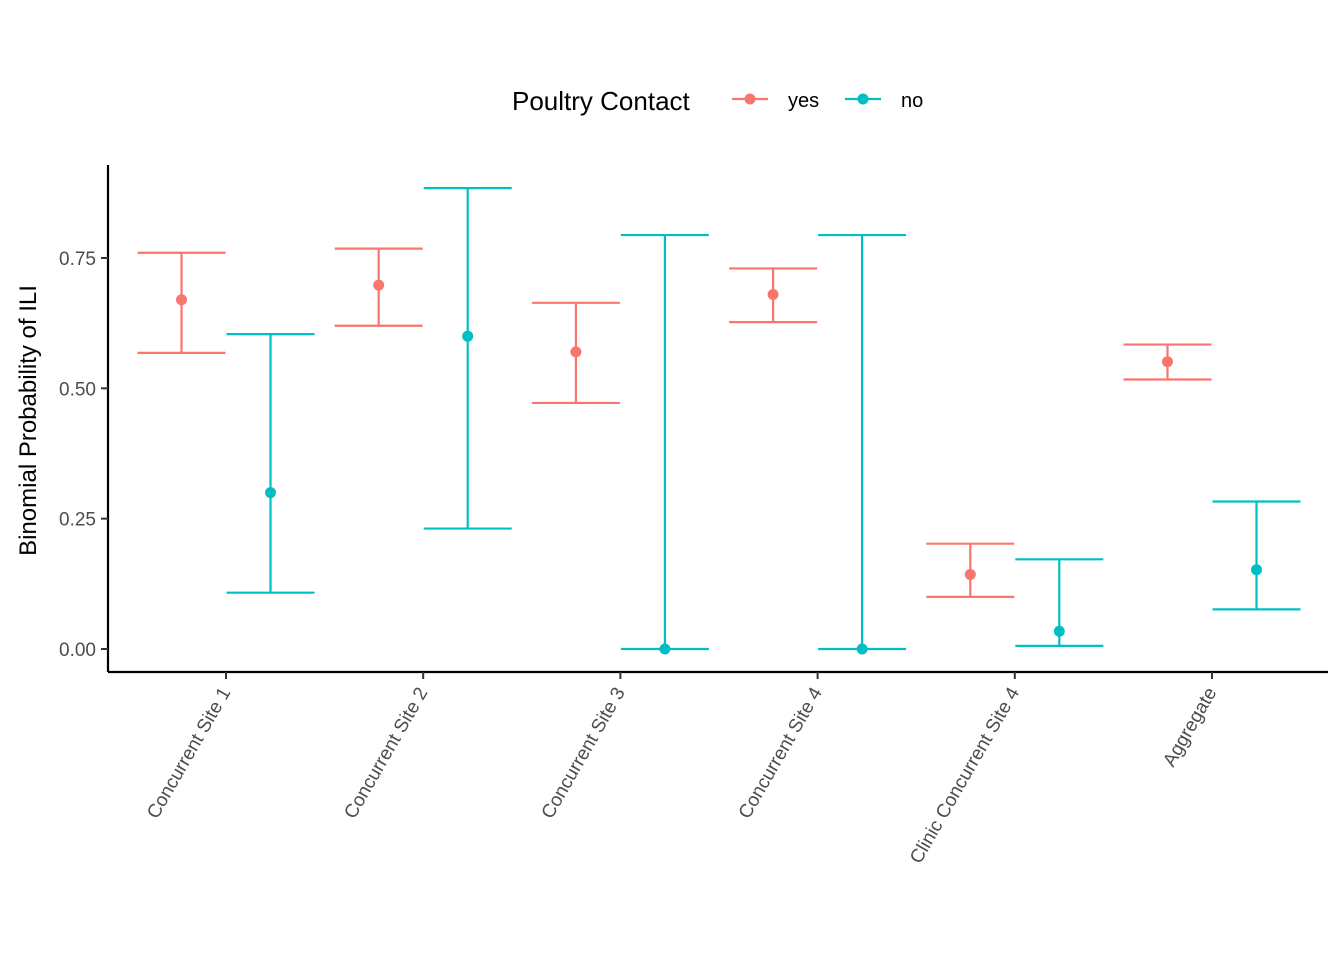  Describe the element at coordinates (77, 259) in the screenshot. I see `y-tick-label: 0.75` at that location.